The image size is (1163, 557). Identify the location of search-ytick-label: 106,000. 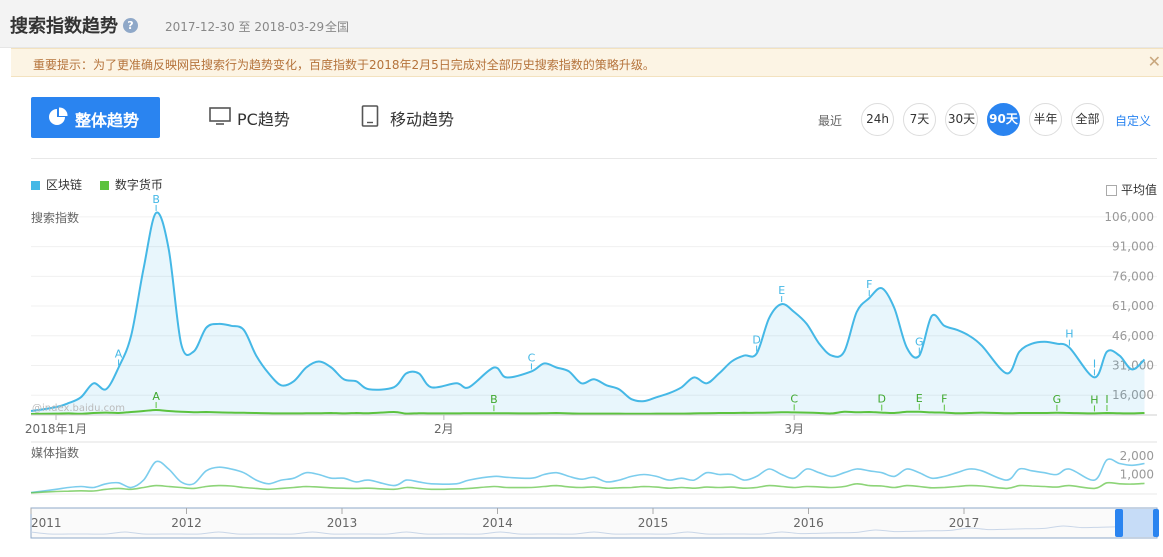
(1129, 217).